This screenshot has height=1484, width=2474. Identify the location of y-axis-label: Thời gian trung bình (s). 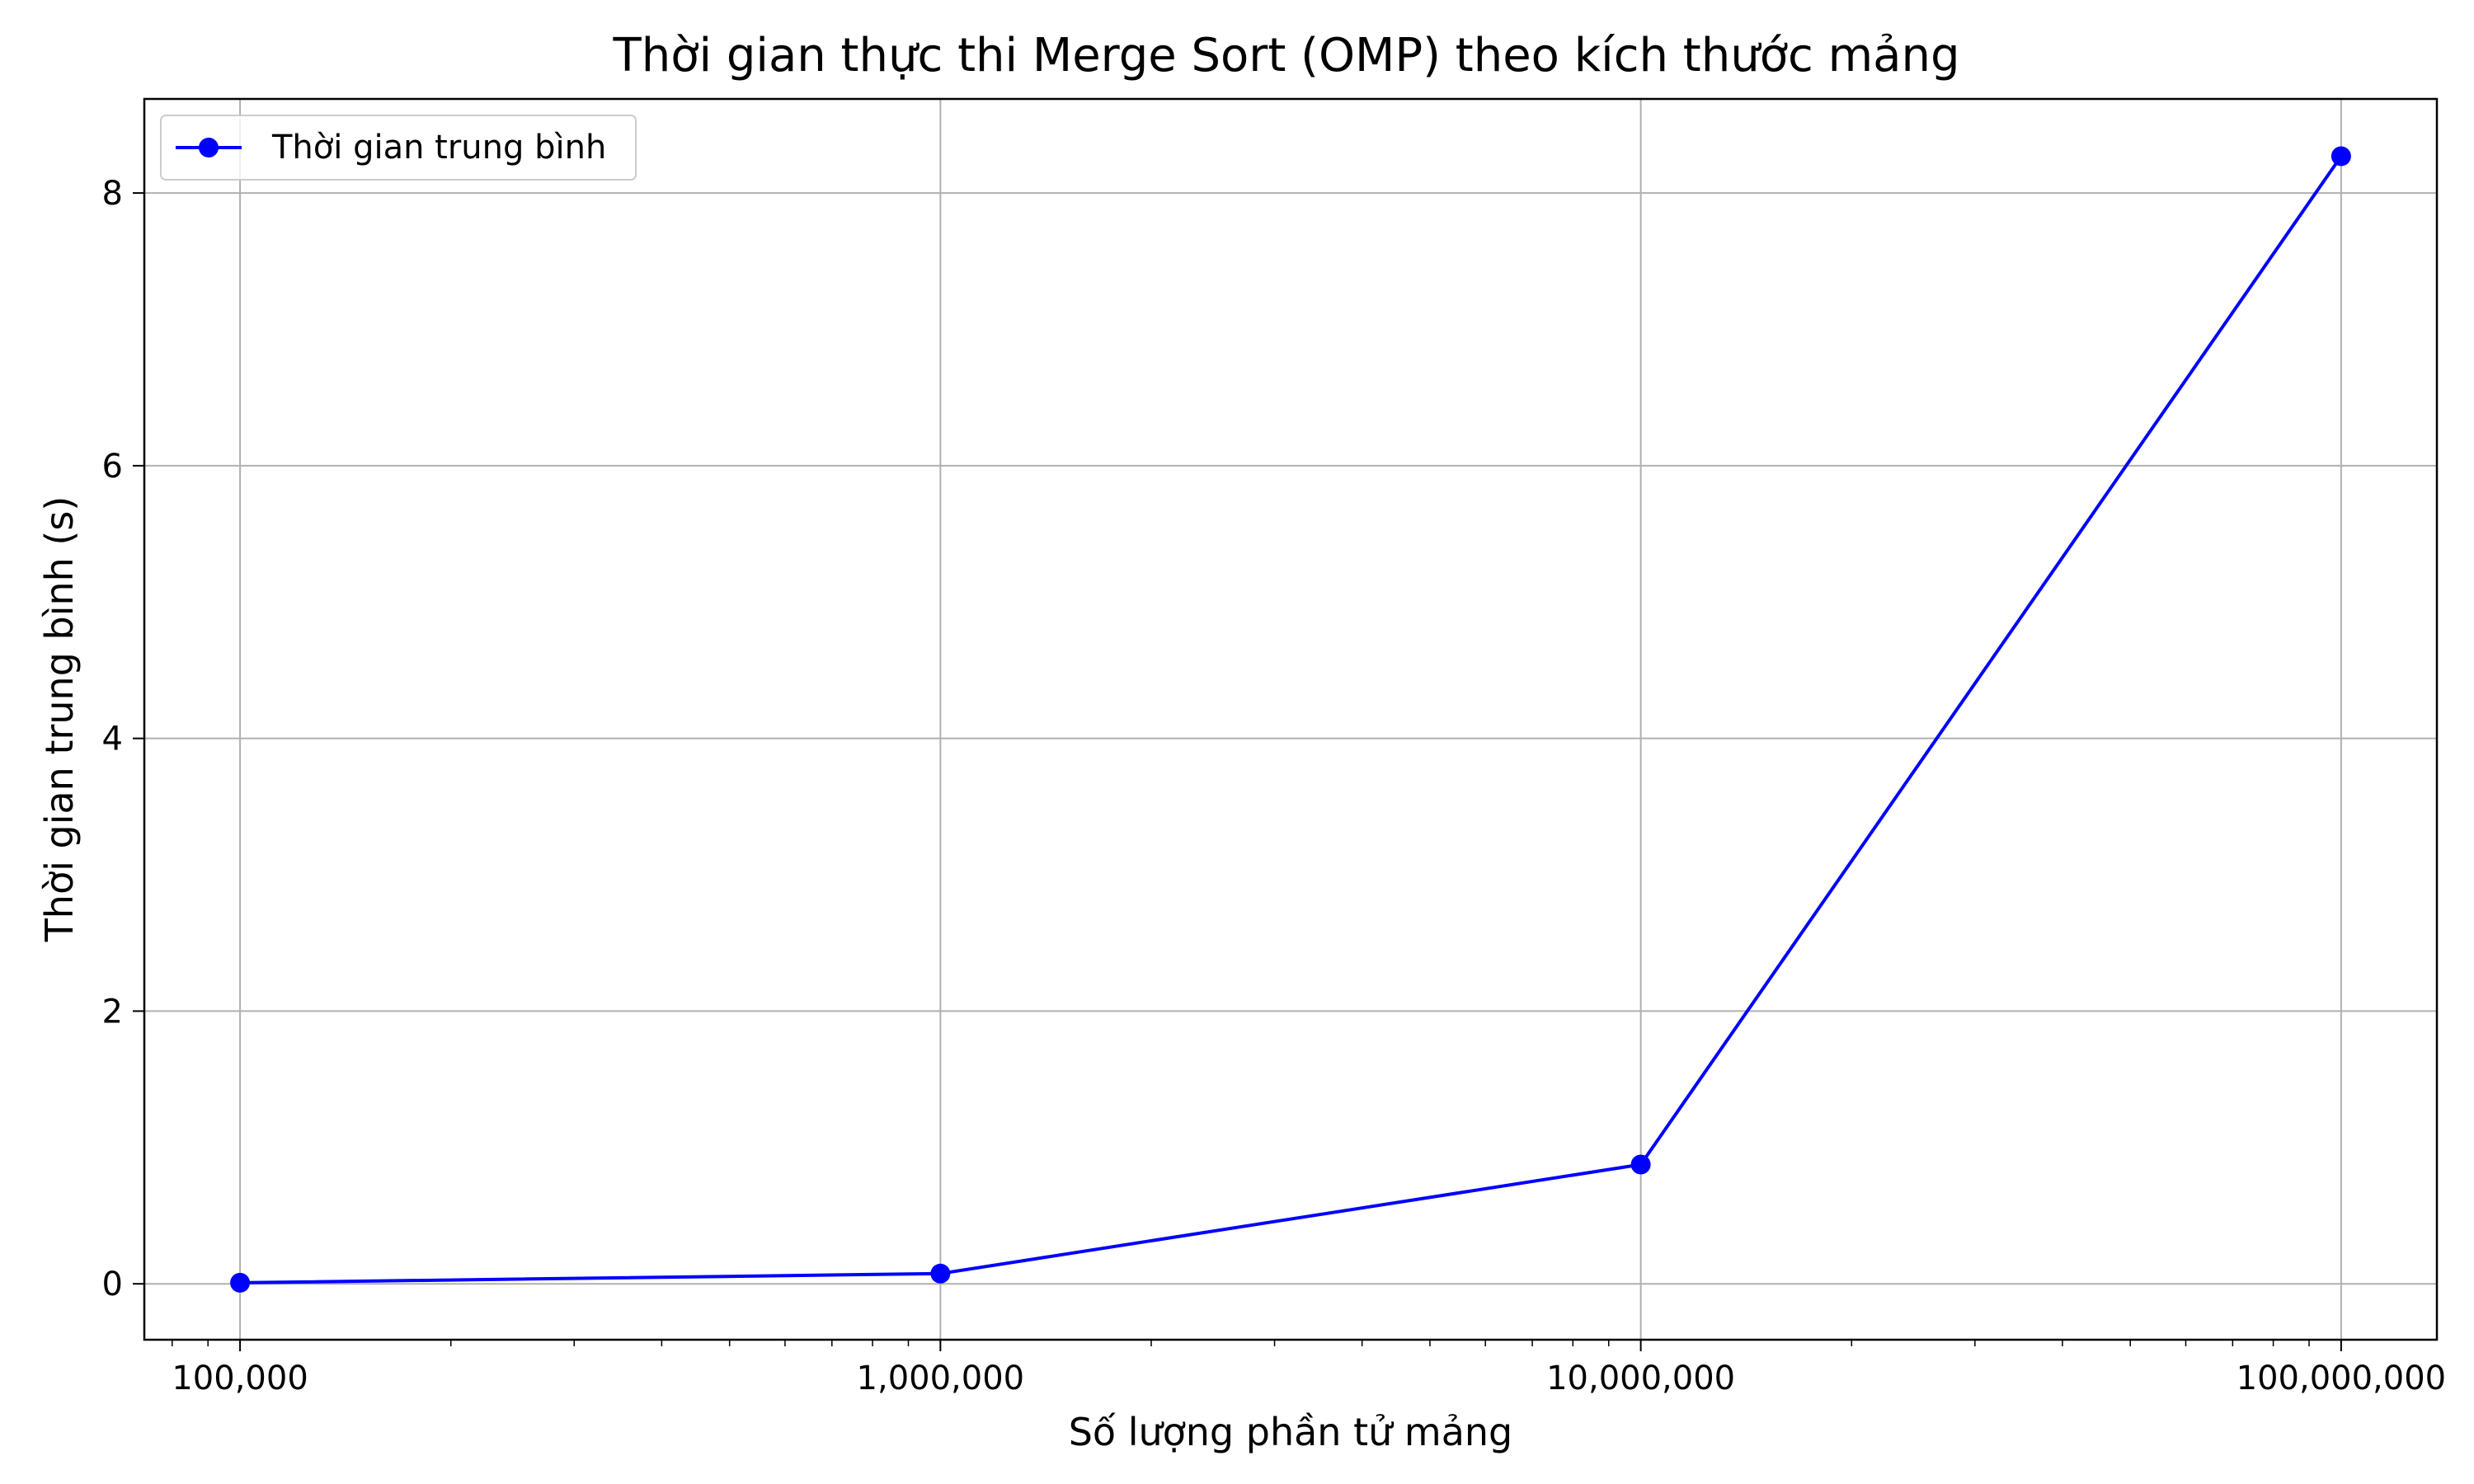
(59, 719).